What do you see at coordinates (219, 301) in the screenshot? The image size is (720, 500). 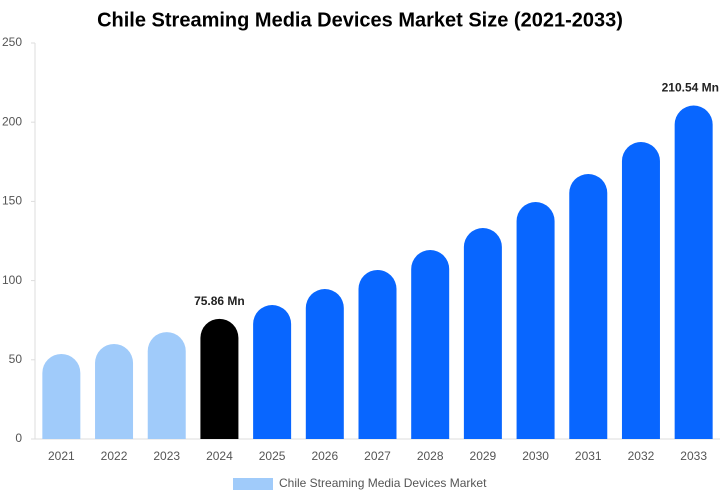 I see `value-label: 75.86 Mn` at bounding box center [219, 301].